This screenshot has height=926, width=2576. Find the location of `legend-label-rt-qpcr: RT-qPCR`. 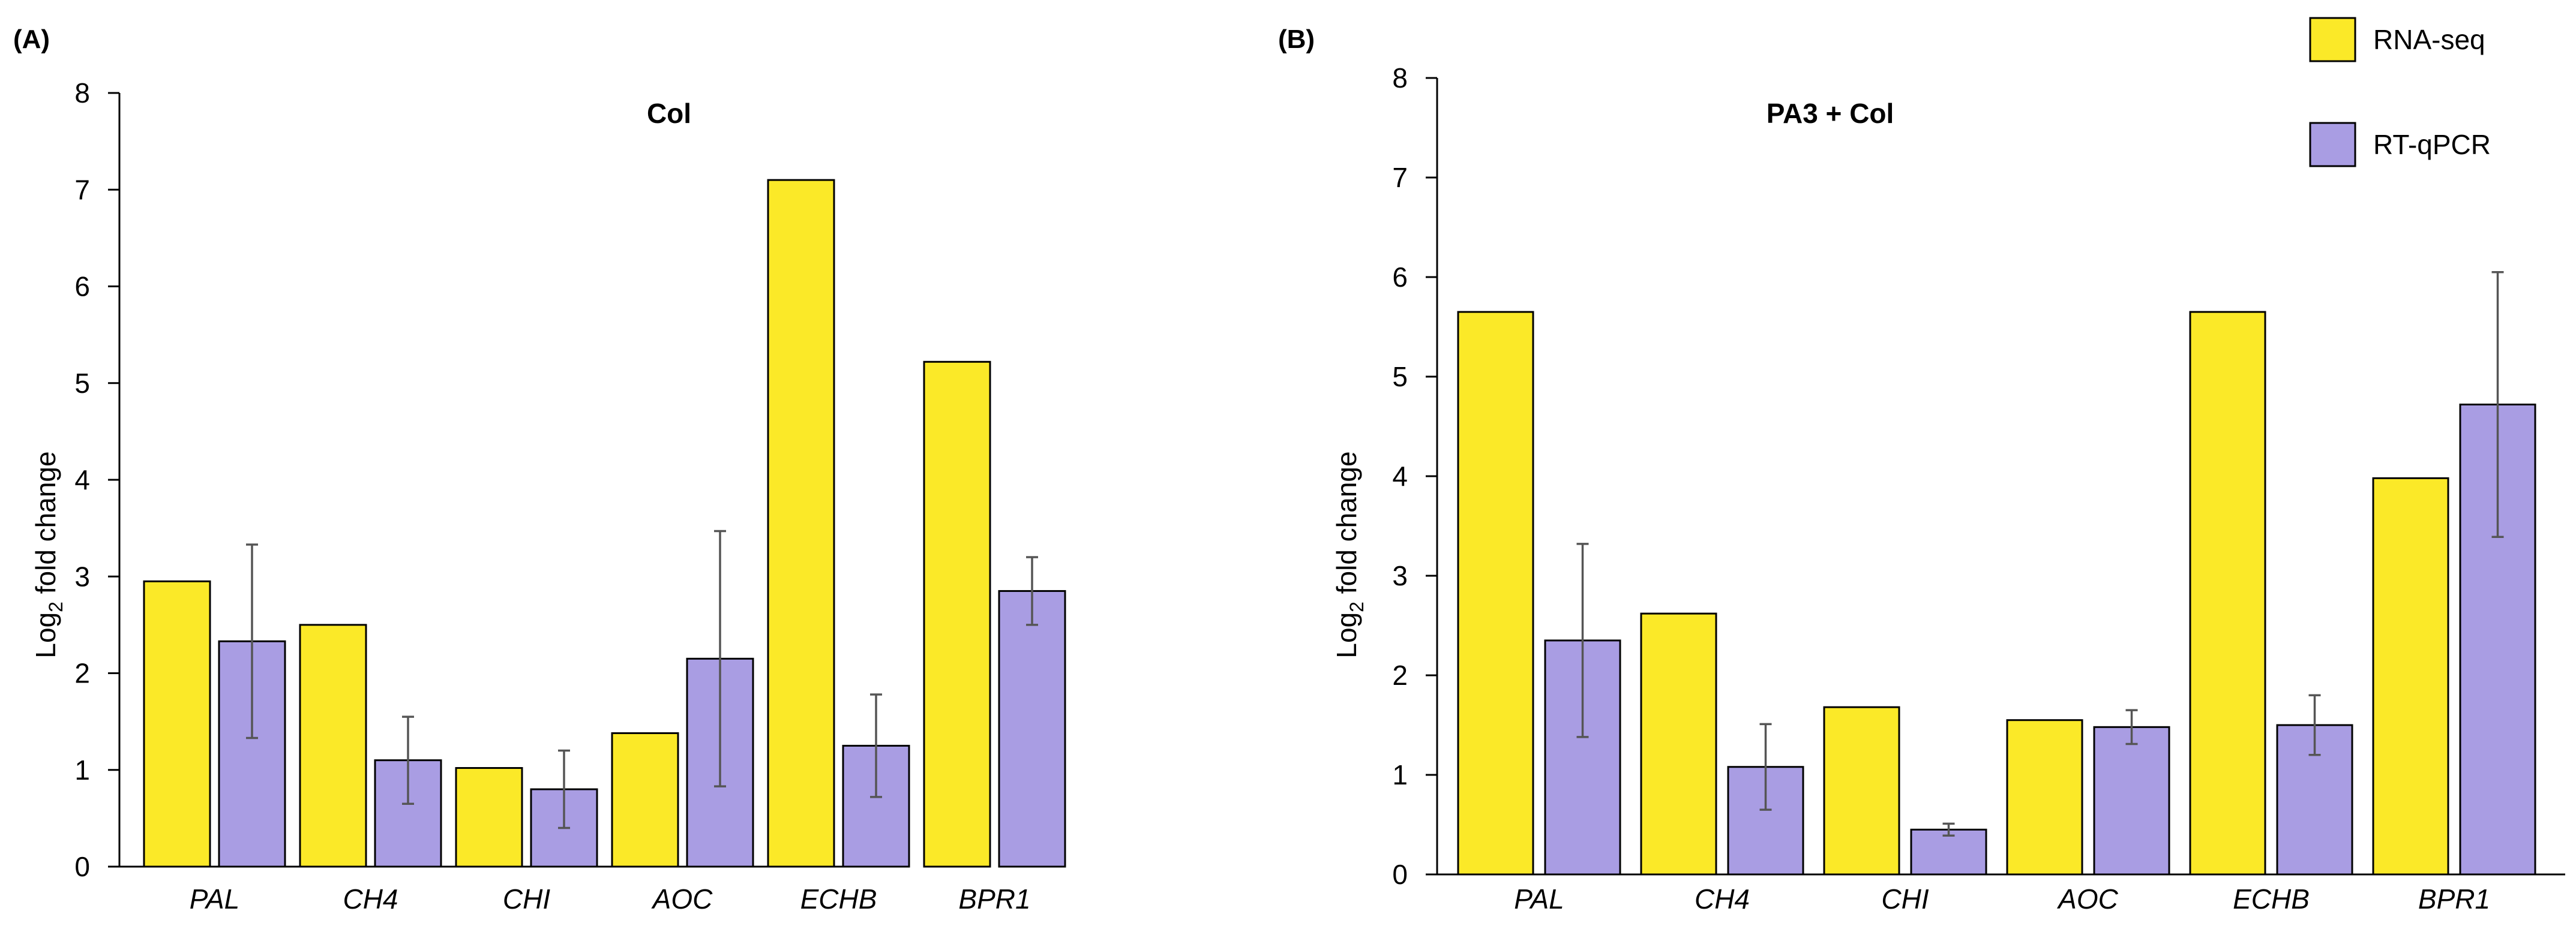

legend-label-rt-qpcr: RT-qPCR is located at coordinates (2432, 144).